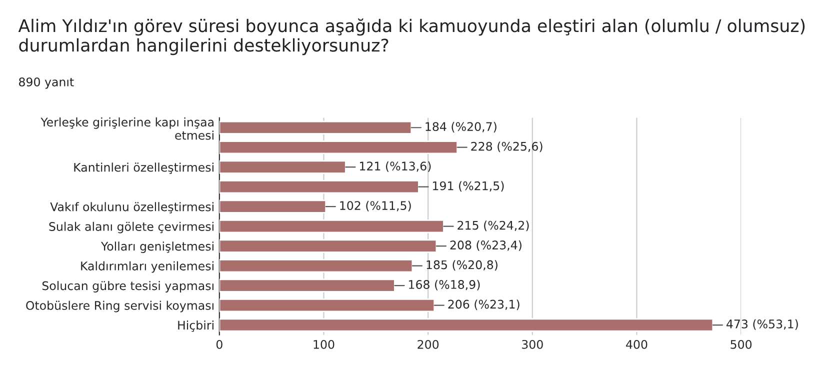 The width and height of the screenshot is (828, 368). What do you see at coordinates (46, 83) in the screenshot?
I see `text: 890 yanıt` at bounding box center [46, 83].